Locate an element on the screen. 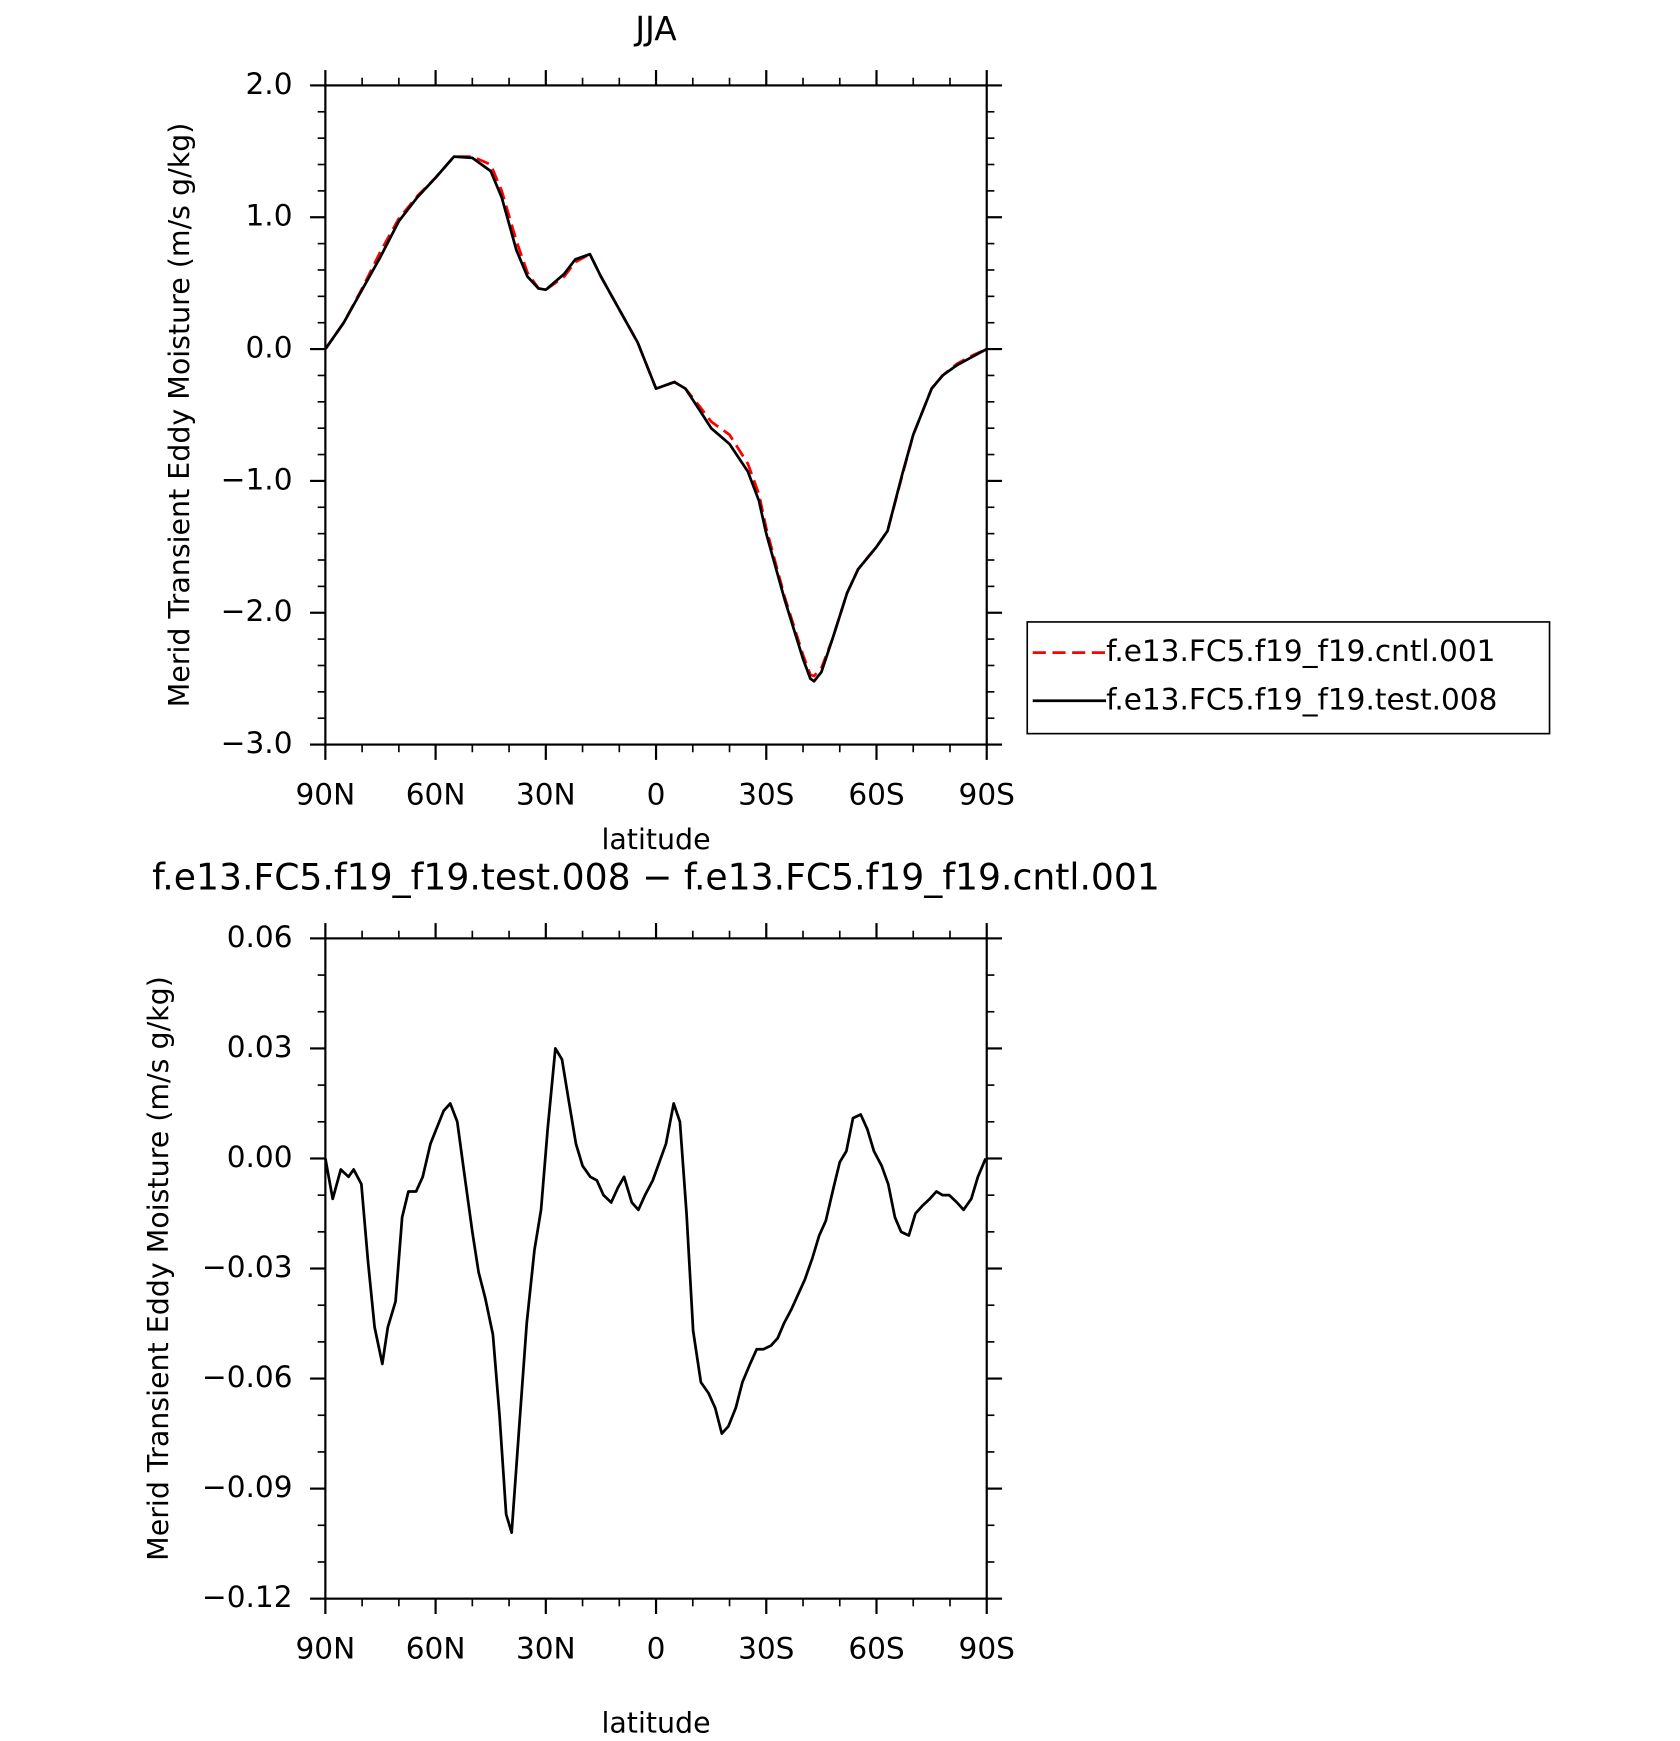 The image size is (1680, 1741). legend-box is located at coordinates (1288, 678).